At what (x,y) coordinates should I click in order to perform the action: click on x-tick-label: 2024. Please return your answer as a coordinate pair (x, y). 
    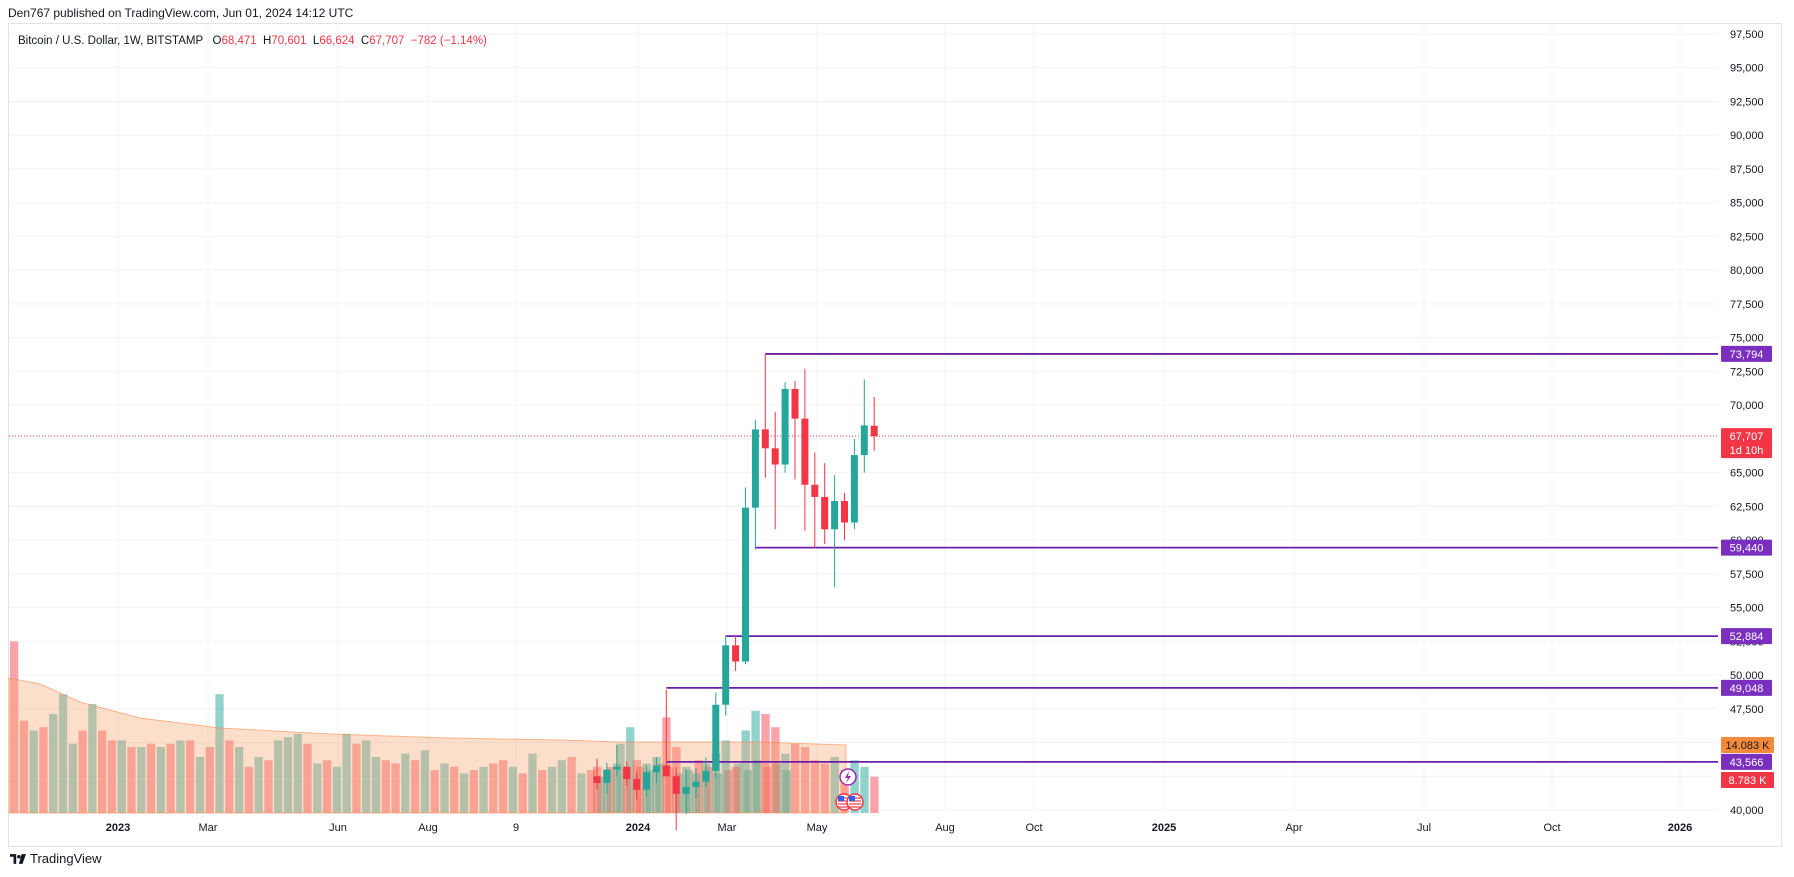
    Looking at the image, I should click on (638, 828).